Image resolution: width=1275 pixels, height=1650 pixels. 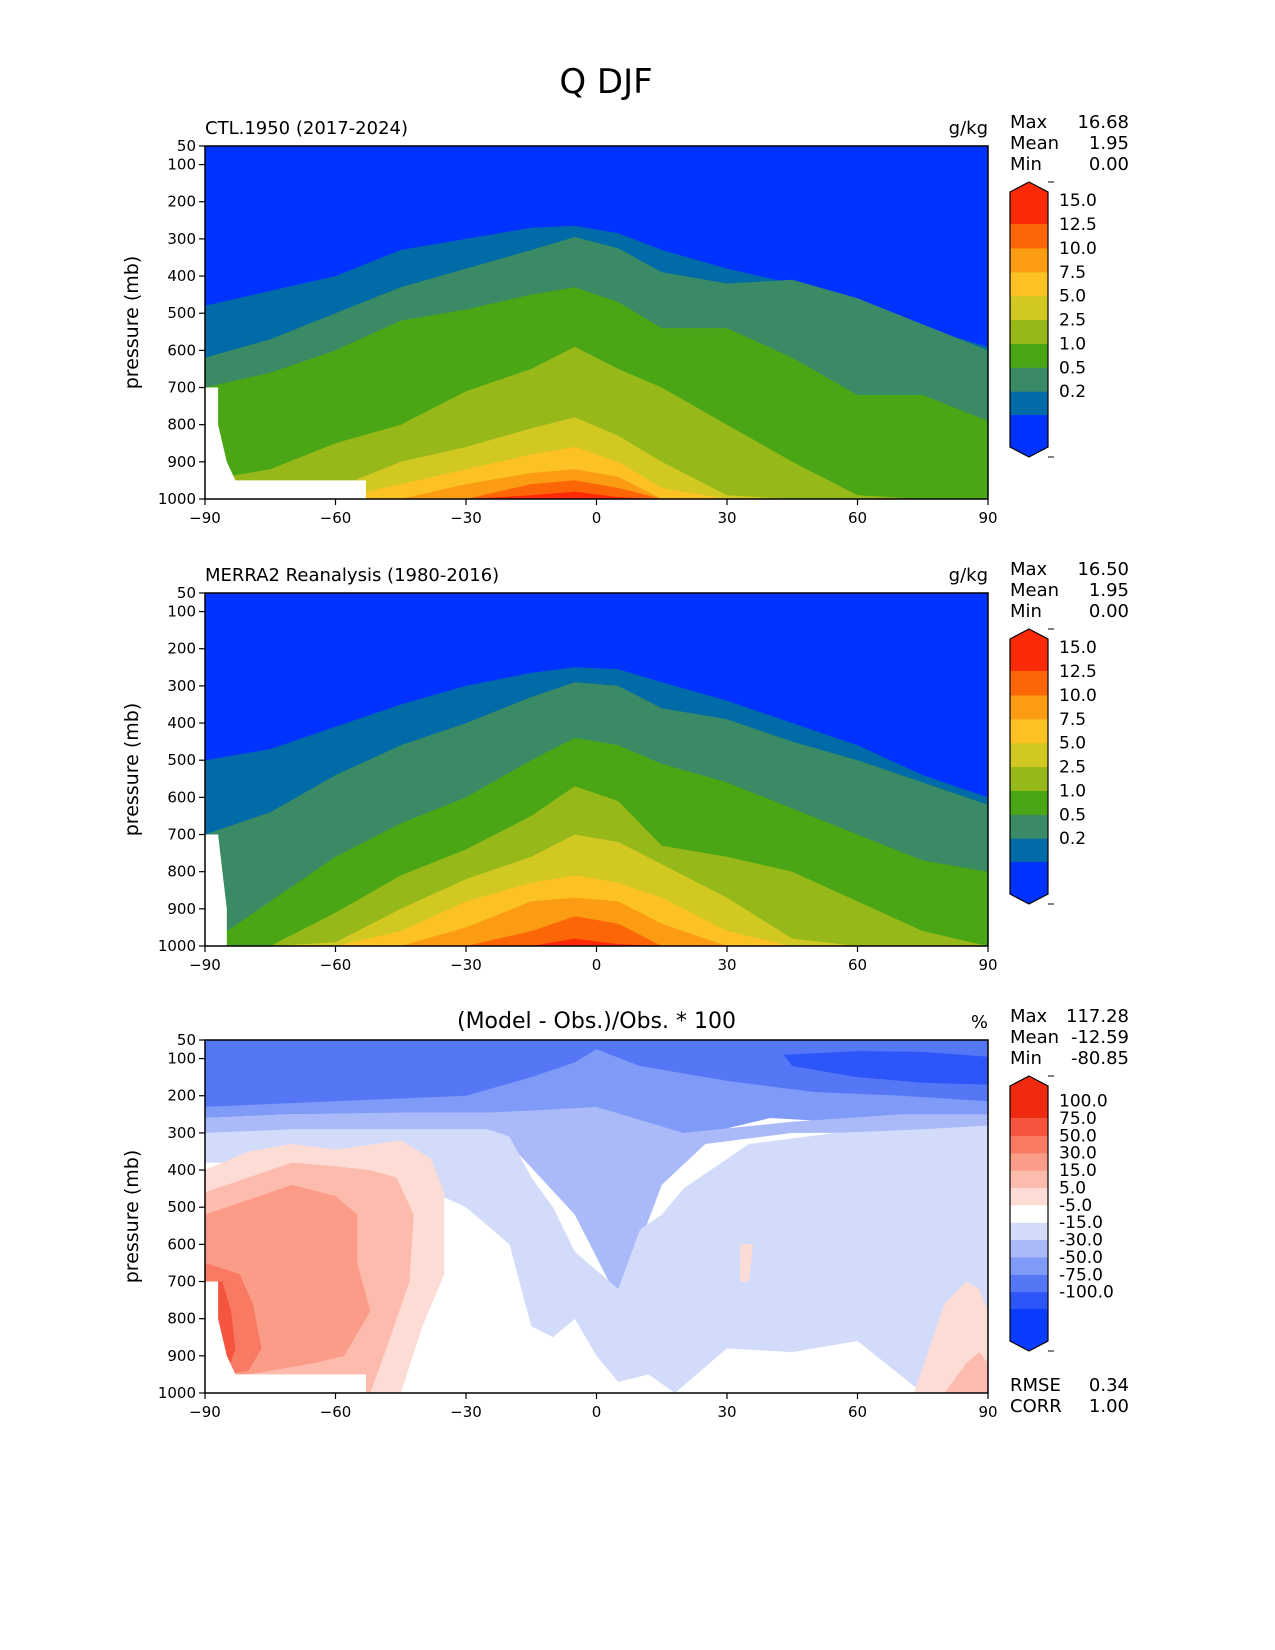 What do you see at coordinates (1072, 768) in the screenshot?
I see `colorbar-tick-label: 2.5` at bounding box center [1072, 768].